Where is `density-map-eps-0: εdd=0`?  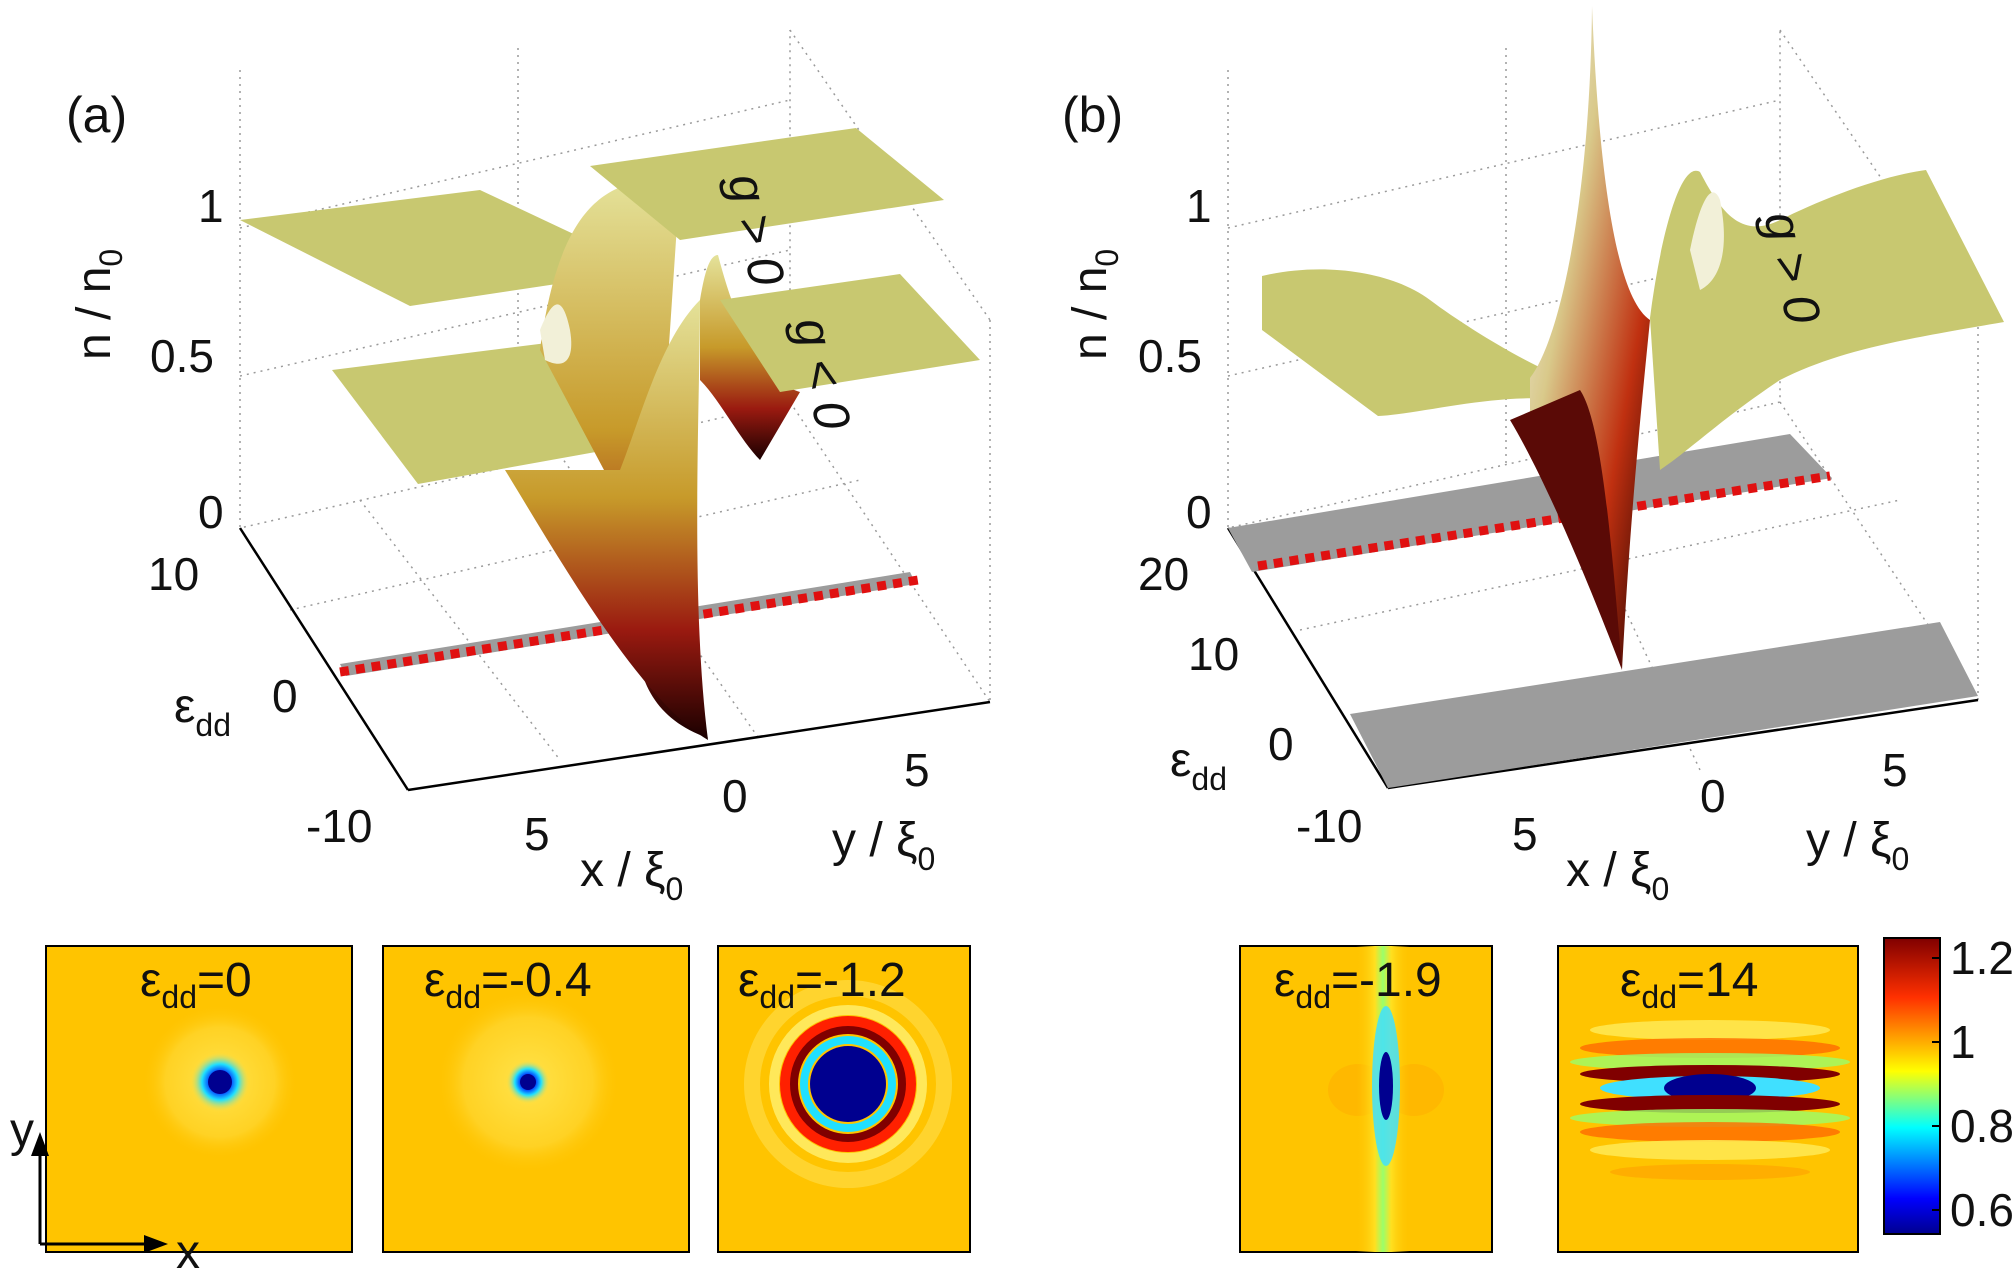 density-map-eps-0: εdd=0 is located at coordinates (199, 1099).